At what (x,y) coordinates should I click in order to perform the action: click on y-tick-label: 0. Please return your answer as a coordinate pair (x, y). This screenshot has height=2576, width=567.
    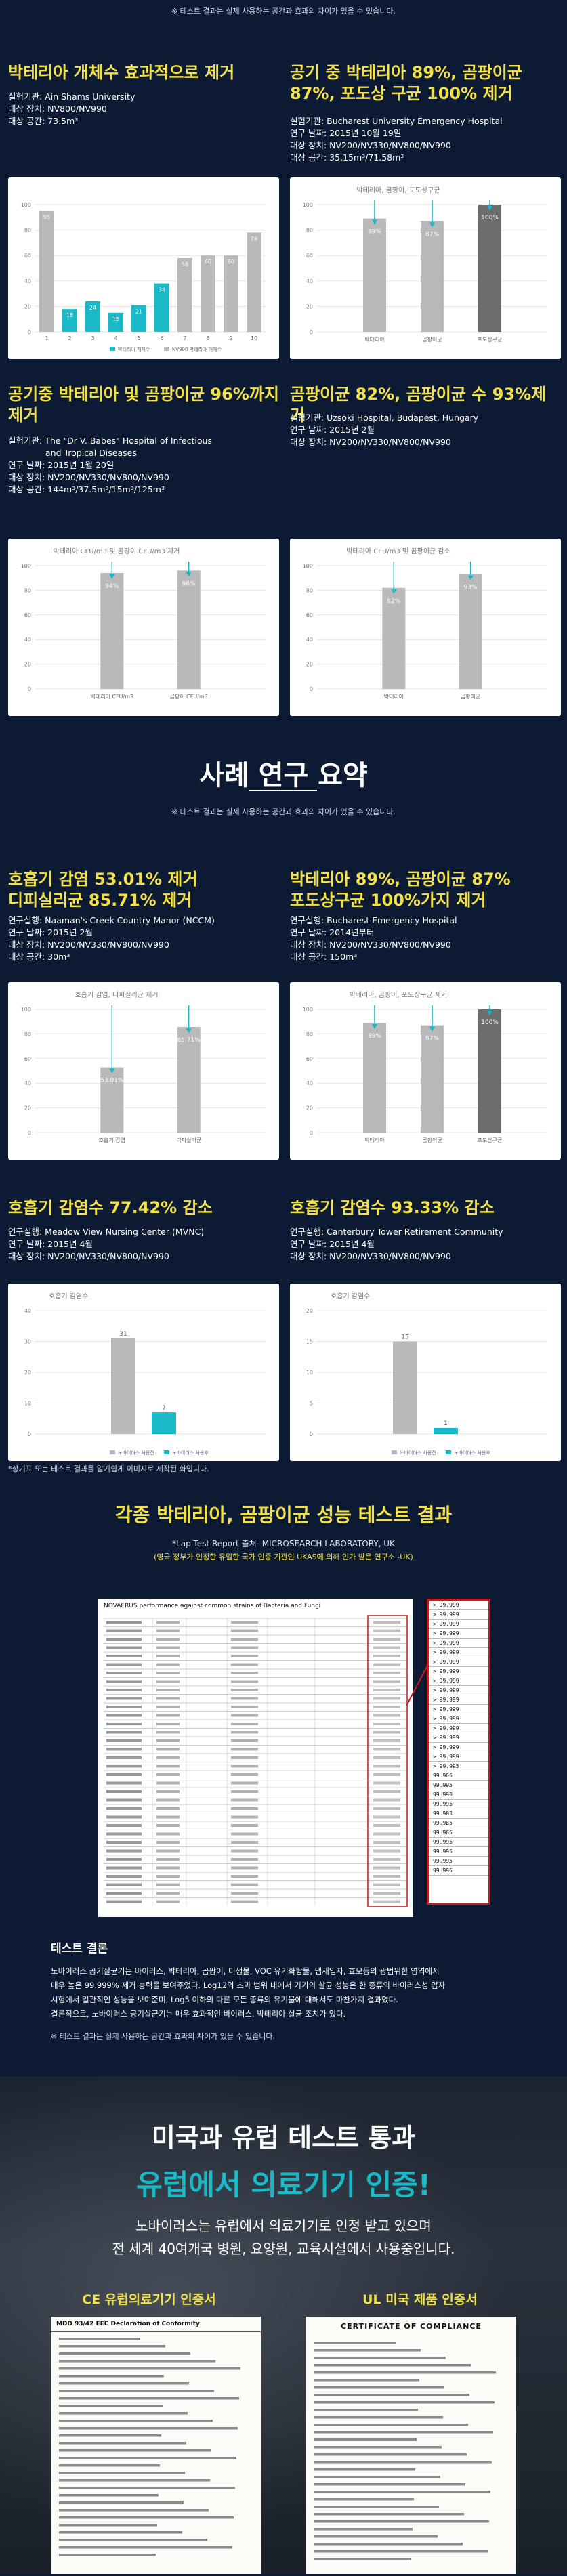
    Looking at the image, I should click on (29, 1434).